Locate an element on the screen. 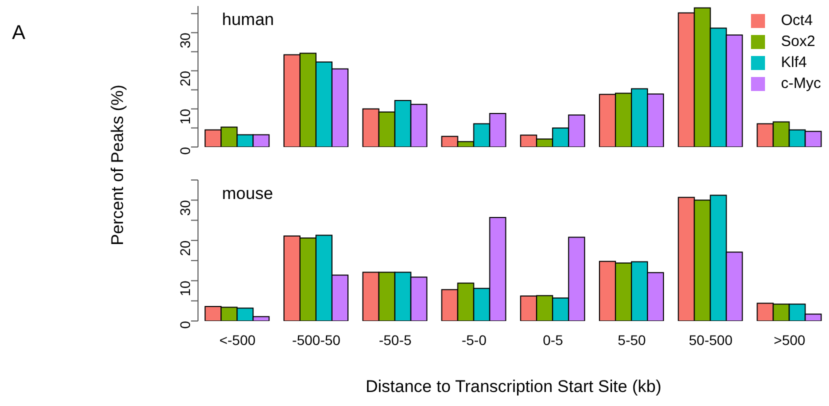  x-axis-title: Distance to Transcription Start Site (kb) is located at coordinates (514, 386).